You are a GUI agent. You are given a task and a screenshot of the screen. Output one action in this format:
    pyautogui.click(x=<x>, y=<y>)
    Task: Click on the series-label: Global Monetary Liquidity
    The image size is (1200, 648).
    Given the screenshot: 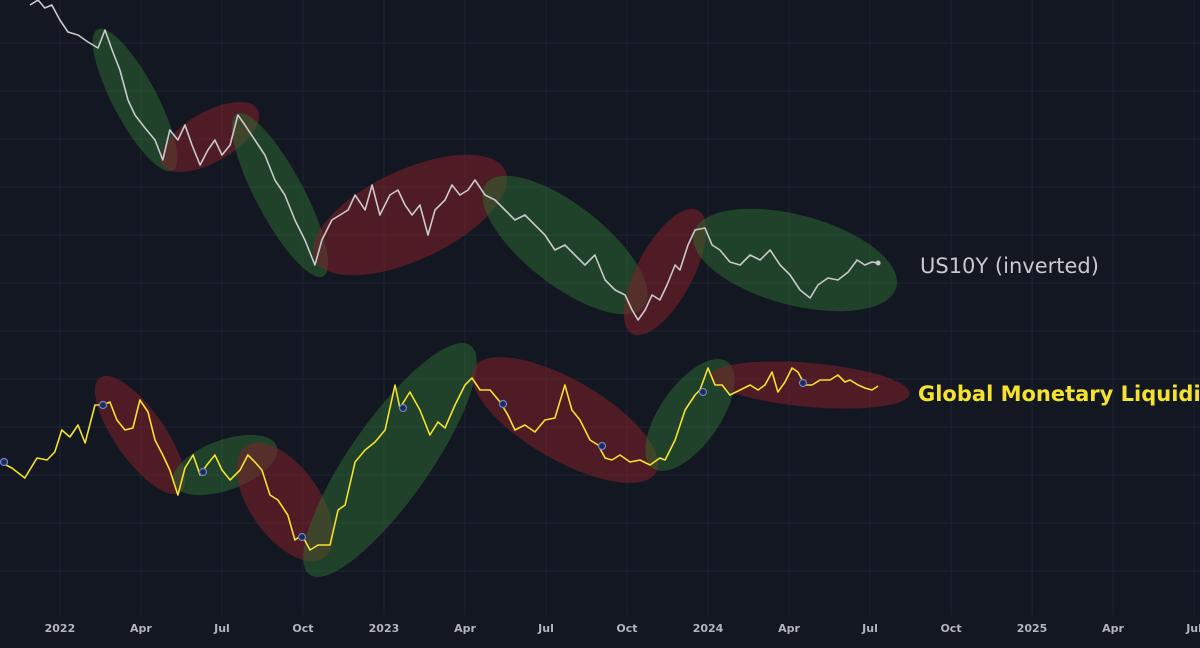 What is the action you would take?
    pyautogui.click(x=1059, y=394)
    